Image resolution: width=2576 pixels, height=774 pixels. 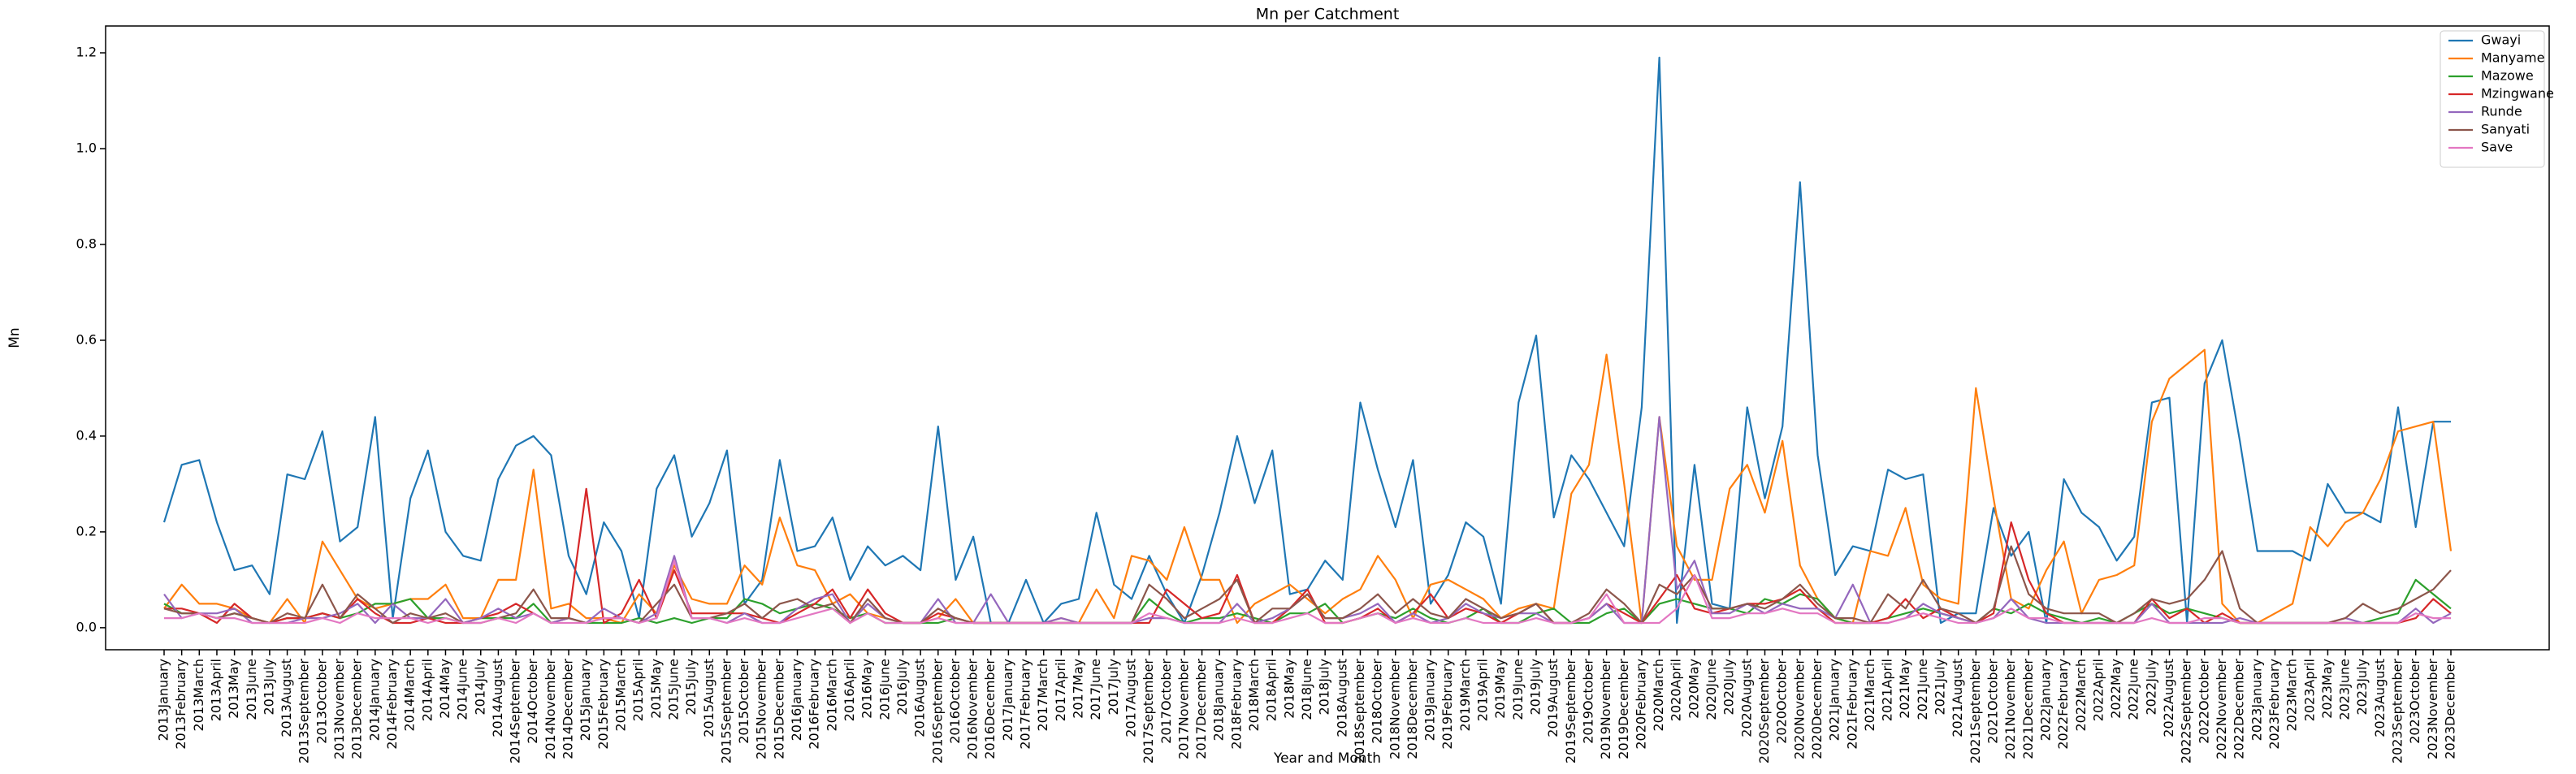 I want to click on x-tick-label: 2020November, so click(x=1799, y=709).